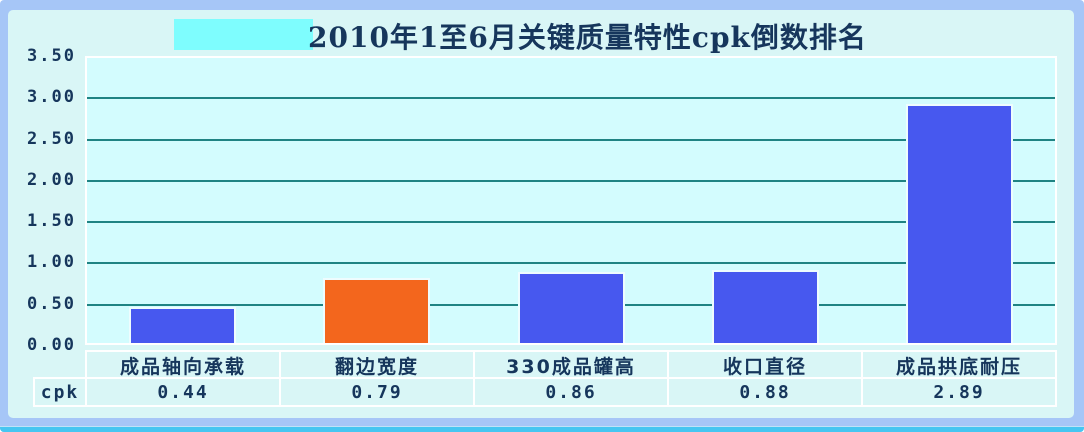 This screenshot has width=1084, height=432. I want to click on cpk-value: 0.79, so click(376, 392).